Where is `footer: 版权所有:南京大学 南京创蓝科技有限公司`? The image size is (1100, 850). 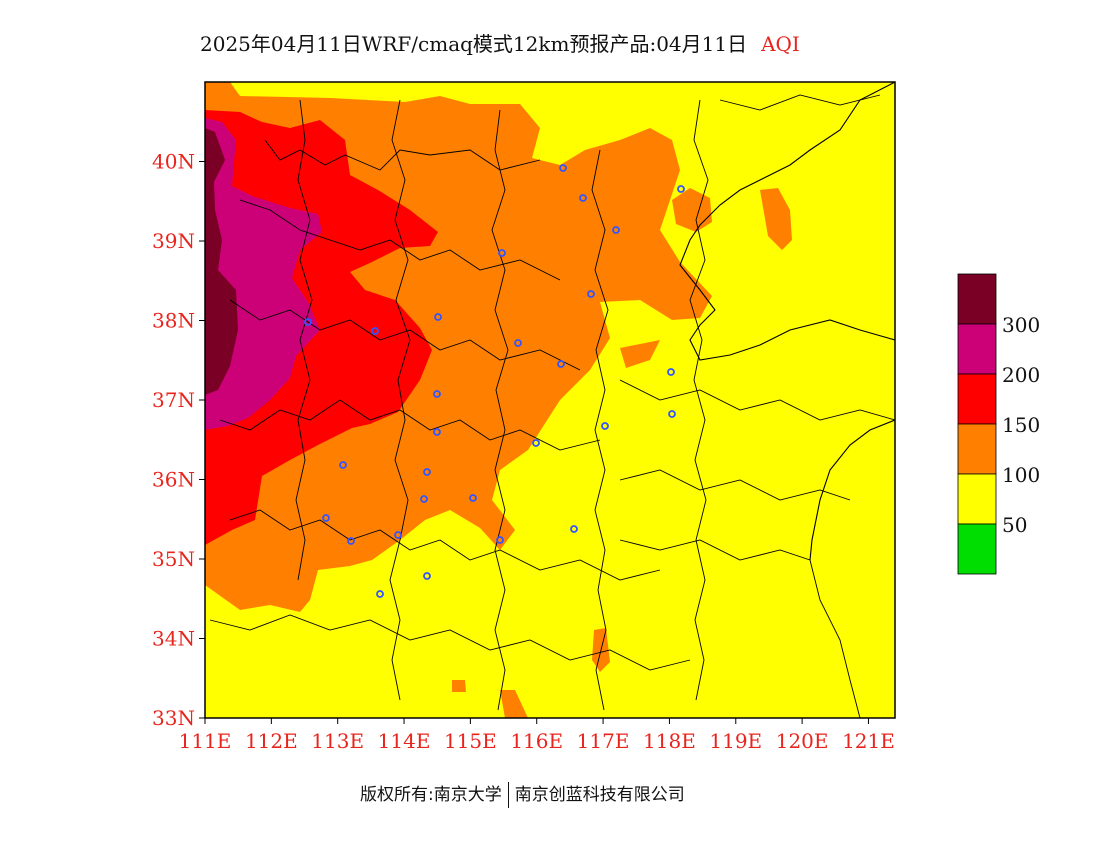
footer: 版权所有:南京大学 南京创蓝科技有限公司 is located at coordinates (522, 794).